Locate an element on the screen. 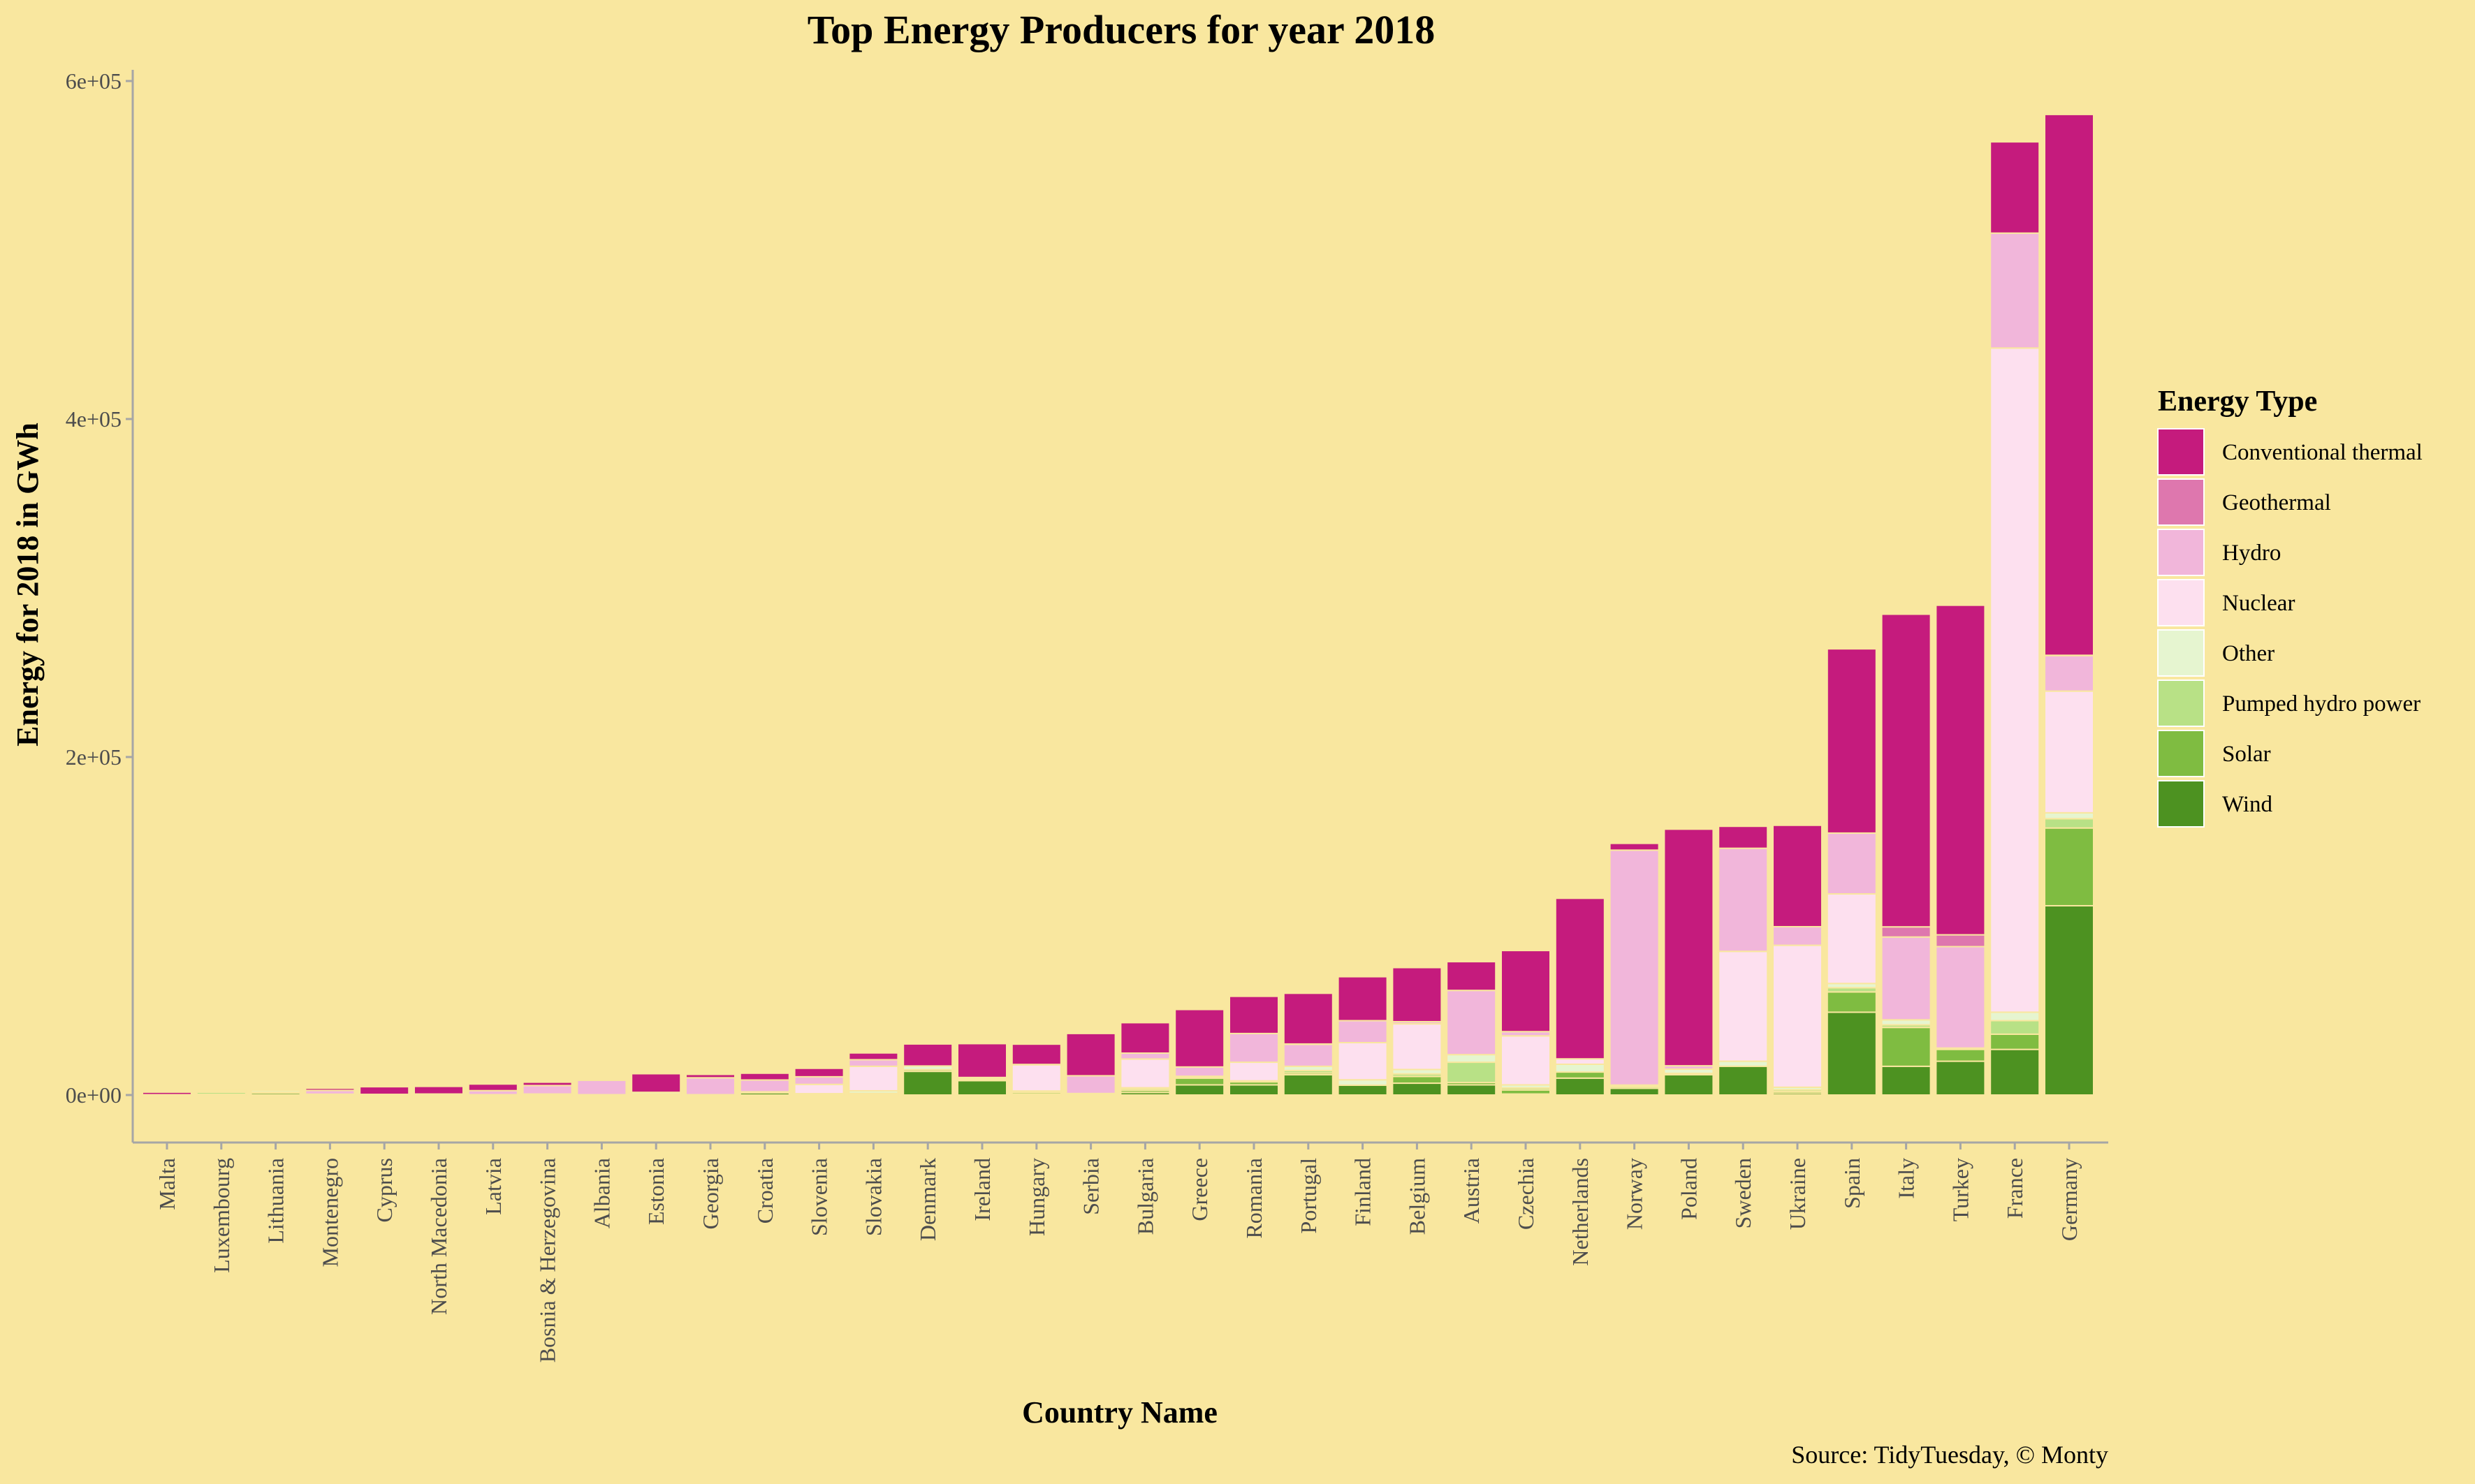 This screenshot has height=1484, width=2475. x-tick-label: Italy is located at coordinates (1906, 1178).